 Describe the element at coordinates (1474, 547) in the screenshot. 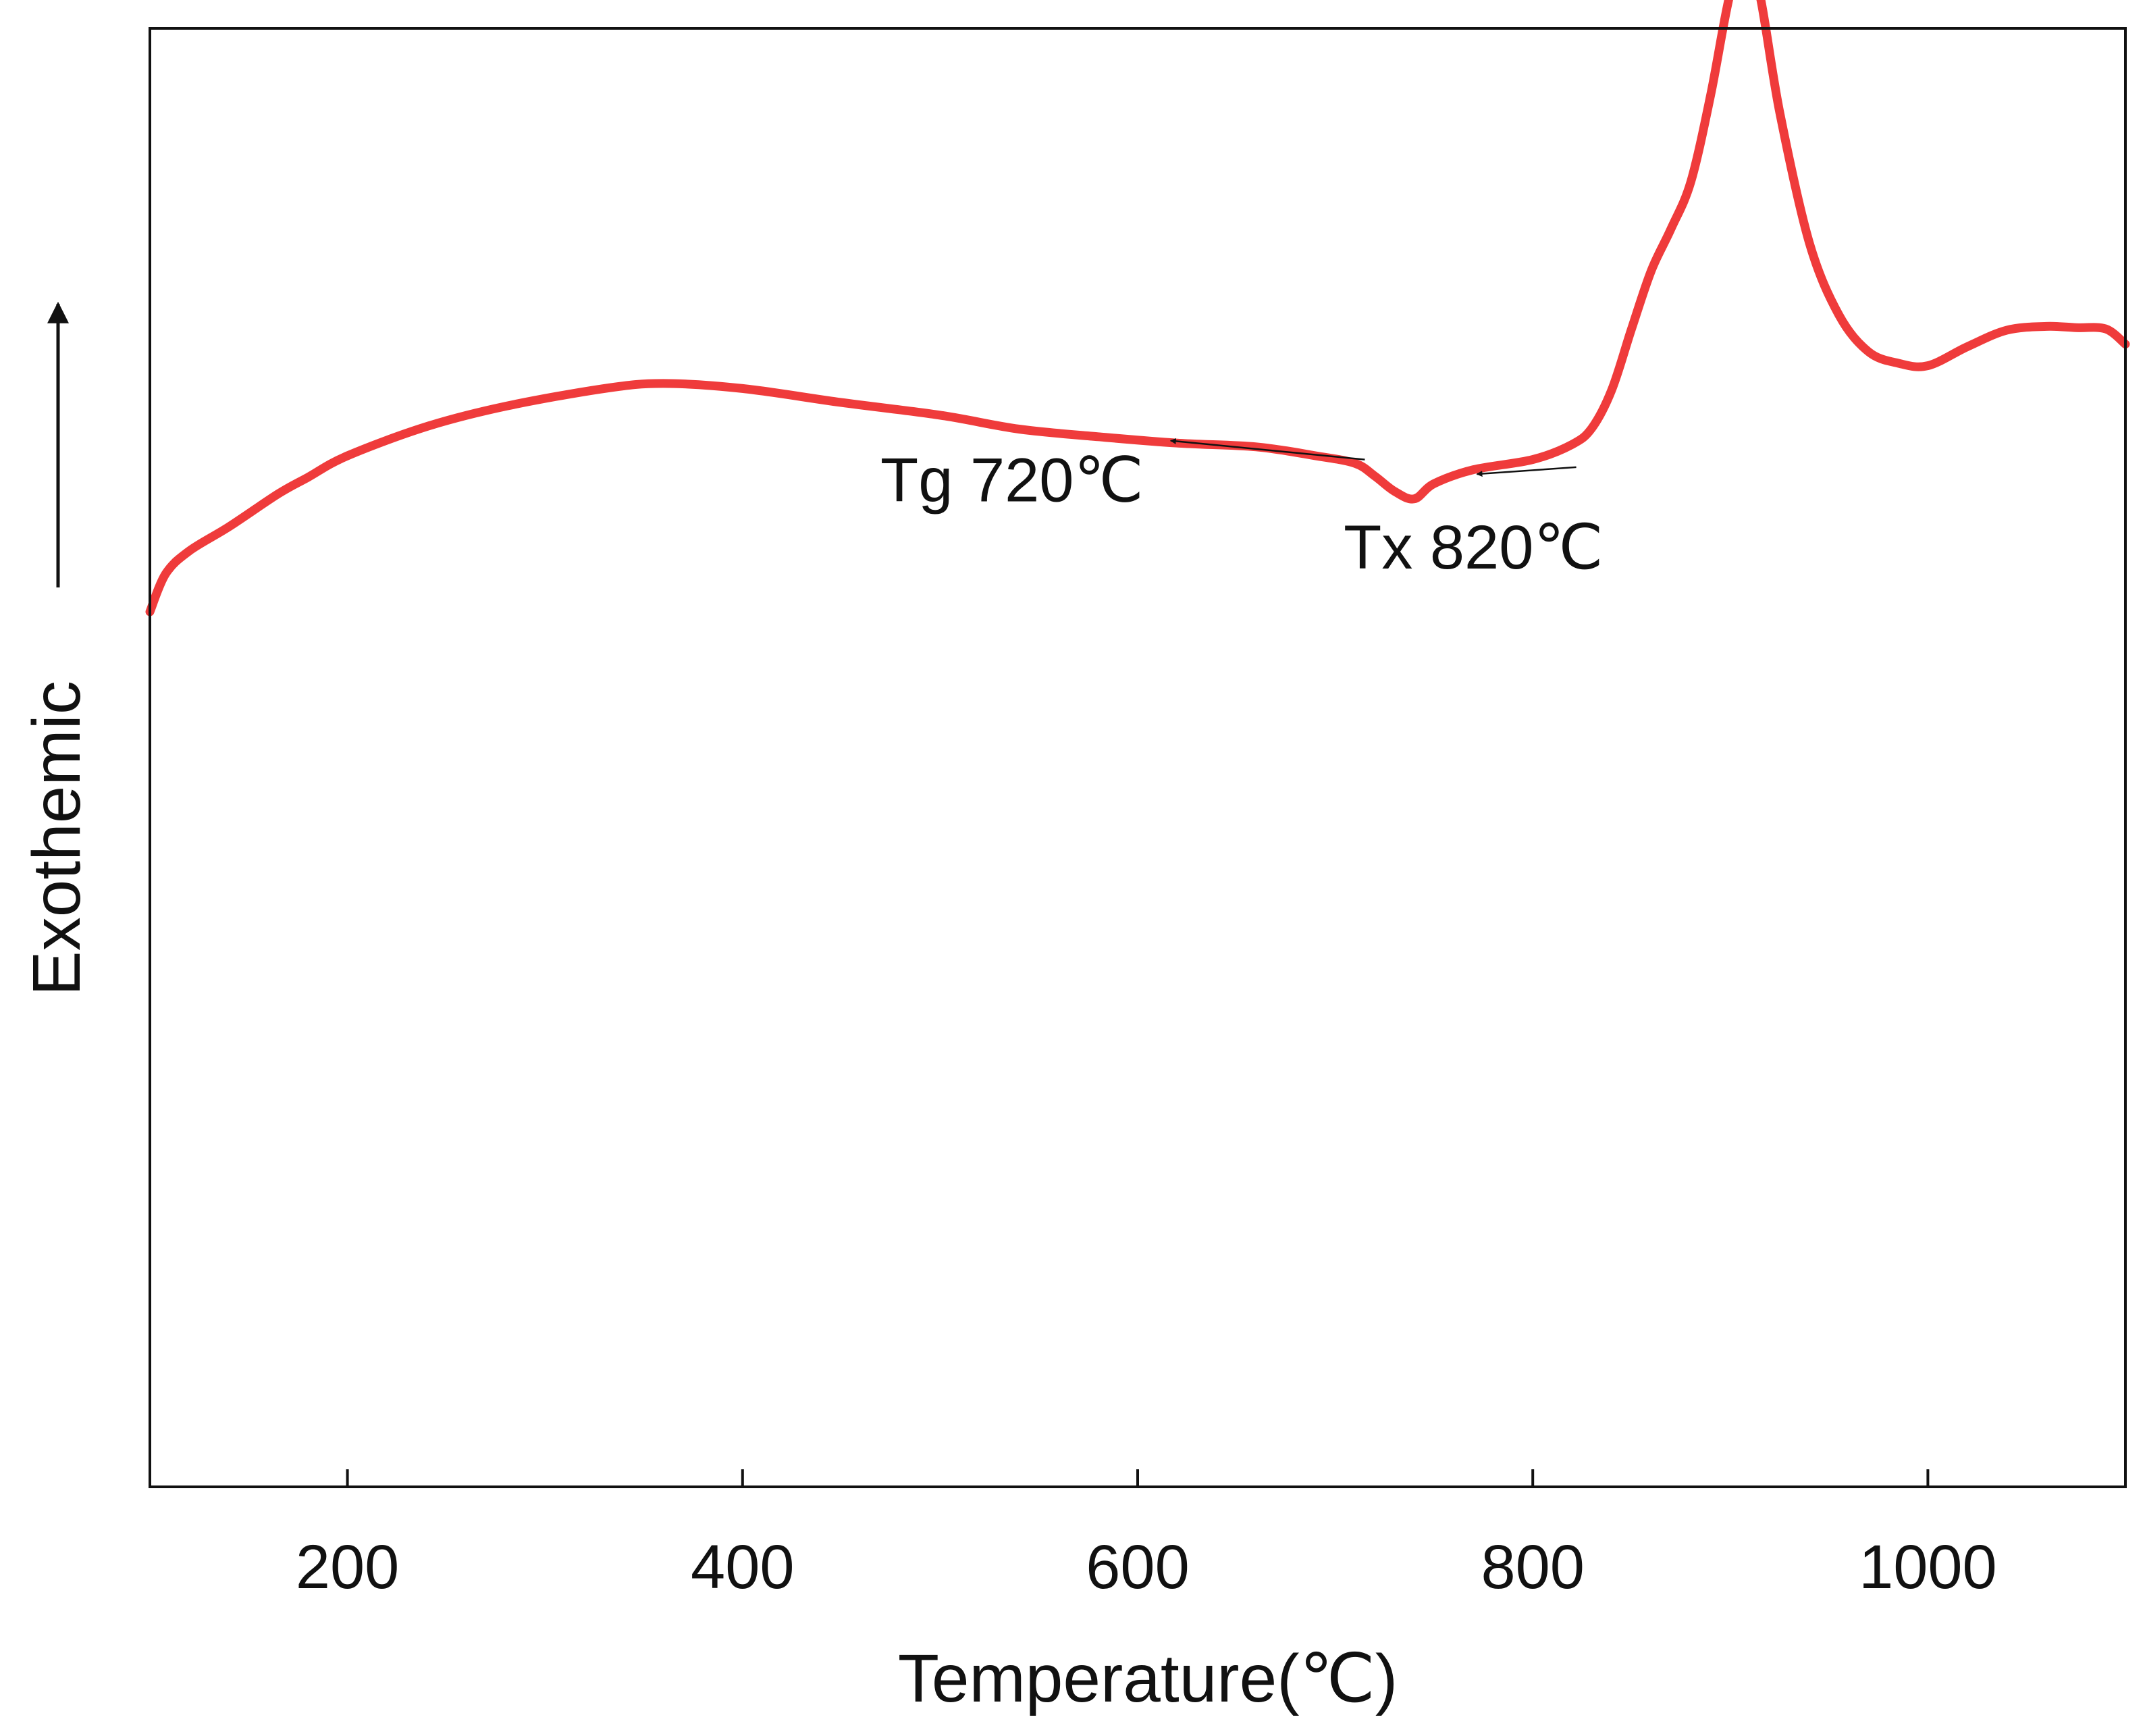

I see `annotation-label: Tx 820℃` at that location.